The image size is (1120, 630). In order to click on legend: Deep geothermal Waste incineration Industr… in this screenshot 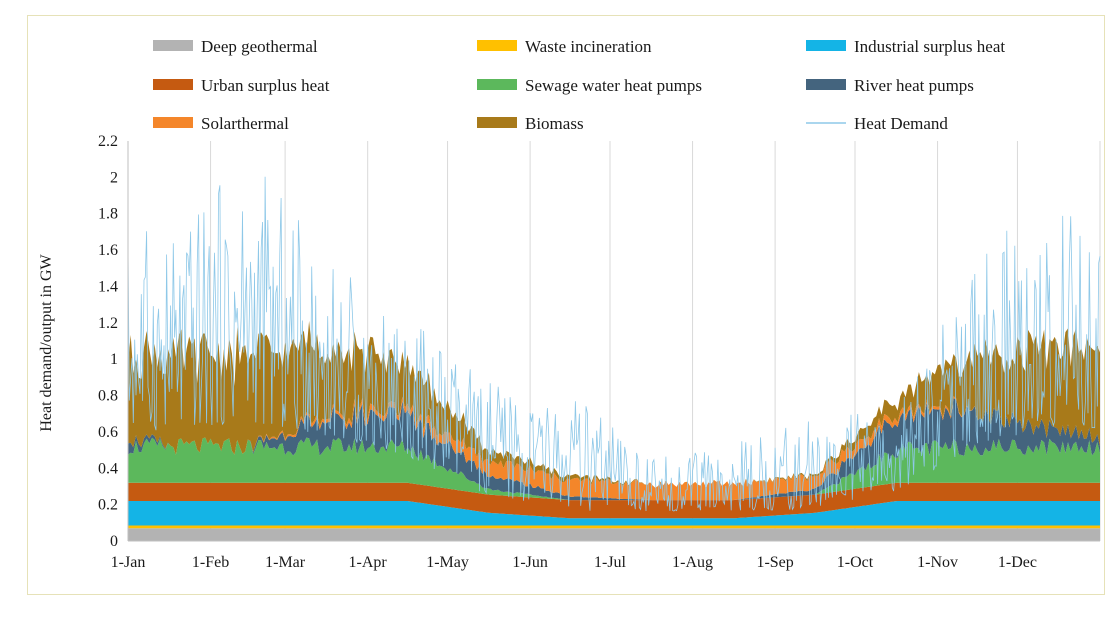, I will do `click(579, 85)`.